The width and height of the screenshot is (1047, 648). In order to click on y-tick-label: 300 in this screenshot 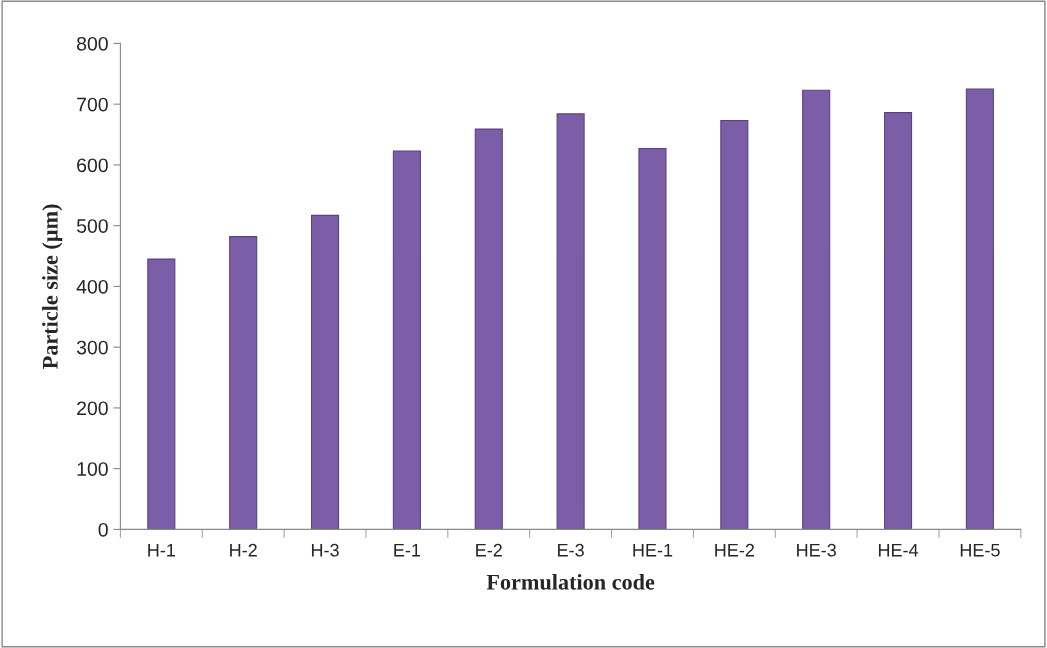, I will do `click(92, 347)`.